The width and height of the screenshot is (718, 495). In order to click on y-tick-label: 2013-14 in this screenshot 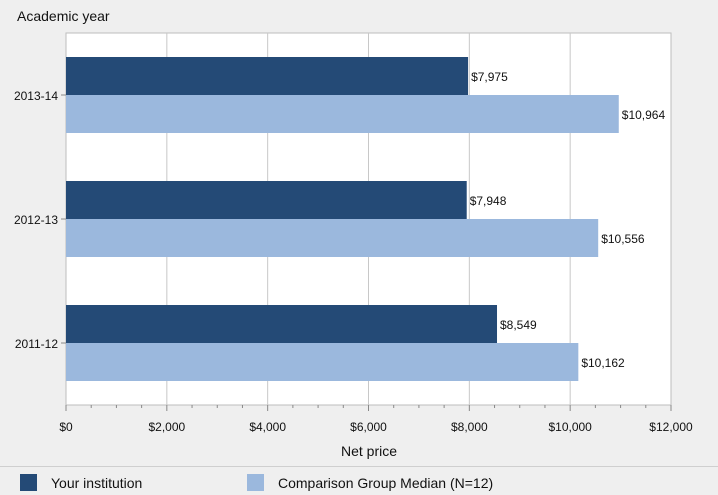, I will do `click(36, 96)`.